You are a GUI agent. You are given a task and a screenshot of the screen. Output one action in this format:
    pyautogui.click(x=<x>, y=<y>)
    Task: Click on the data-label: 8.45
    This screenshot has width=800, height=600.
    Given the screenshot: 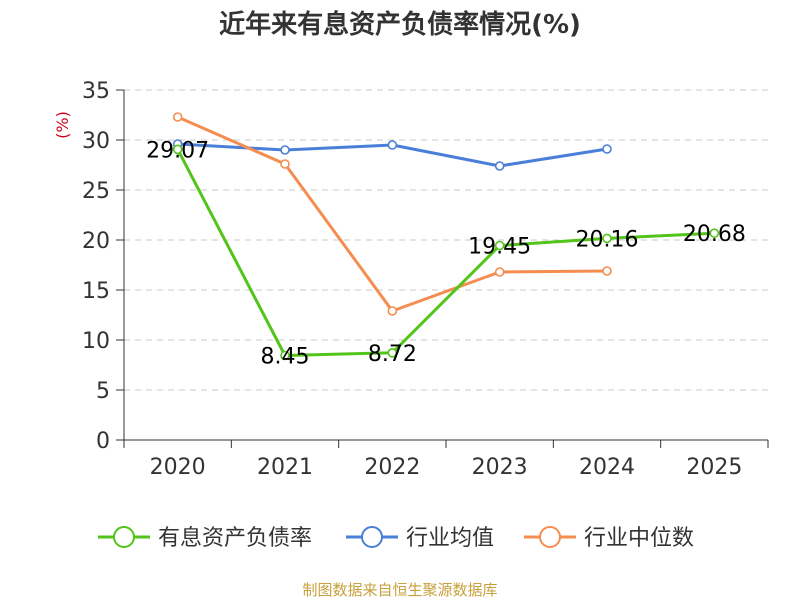 What is the action you would take?
    pyautogui.click(x=285, y=357)
    